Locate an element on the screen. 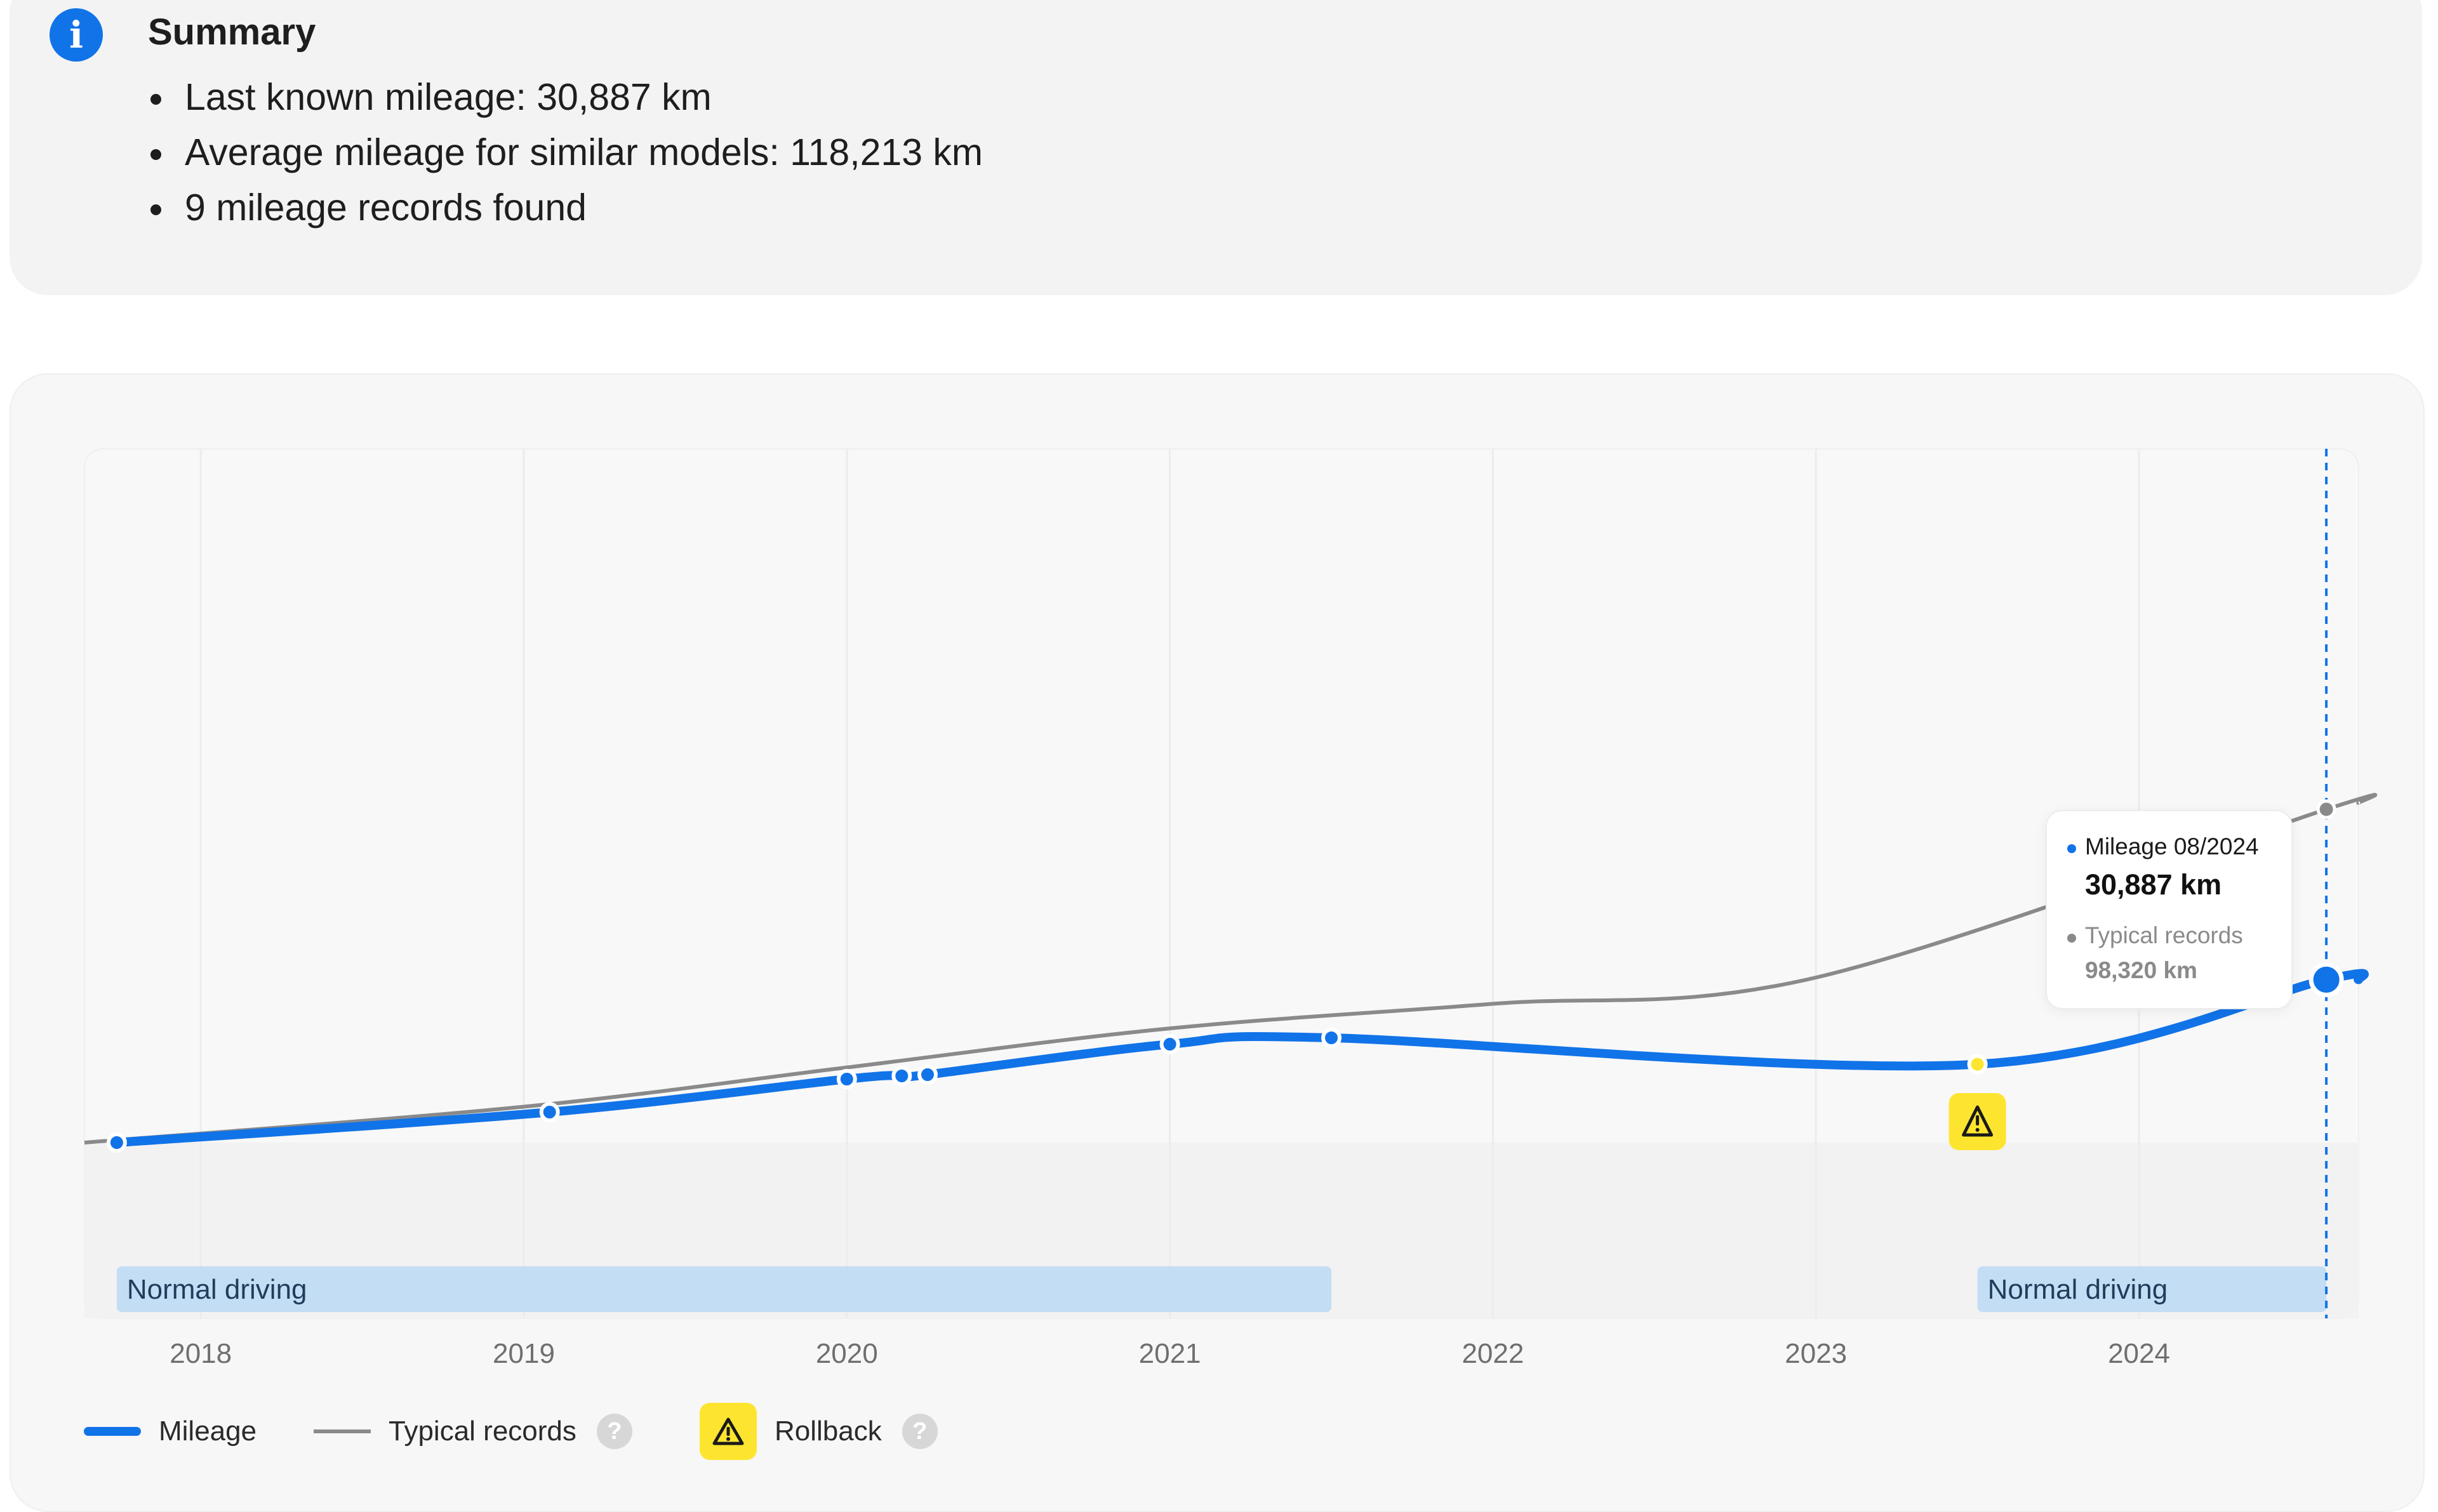 Image resolution: width=2438 pixels, height=1512 pixels. legend-rollback-label: Rollback is located at coordinates (828, 1431).